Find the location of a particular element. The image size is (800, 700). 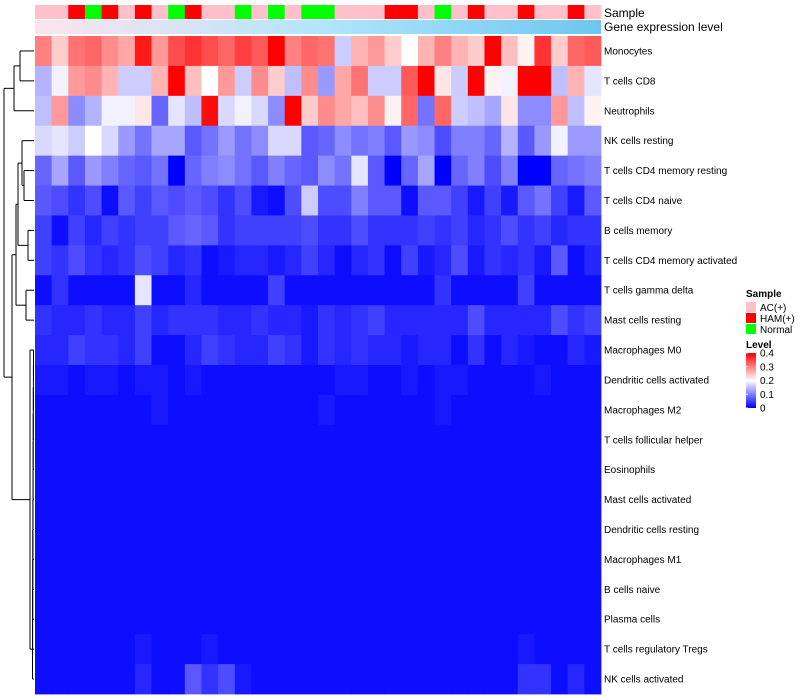

row-label: T cells CD4 memory activated is located at coordinates (670, 261).